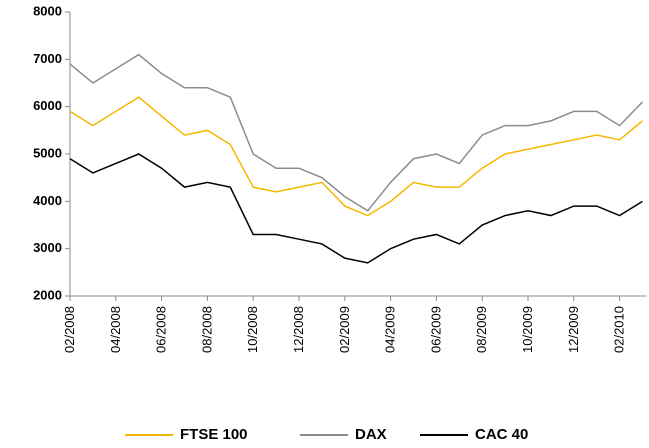  I want to click on y-tick-label: 2000, so click(47, 294).